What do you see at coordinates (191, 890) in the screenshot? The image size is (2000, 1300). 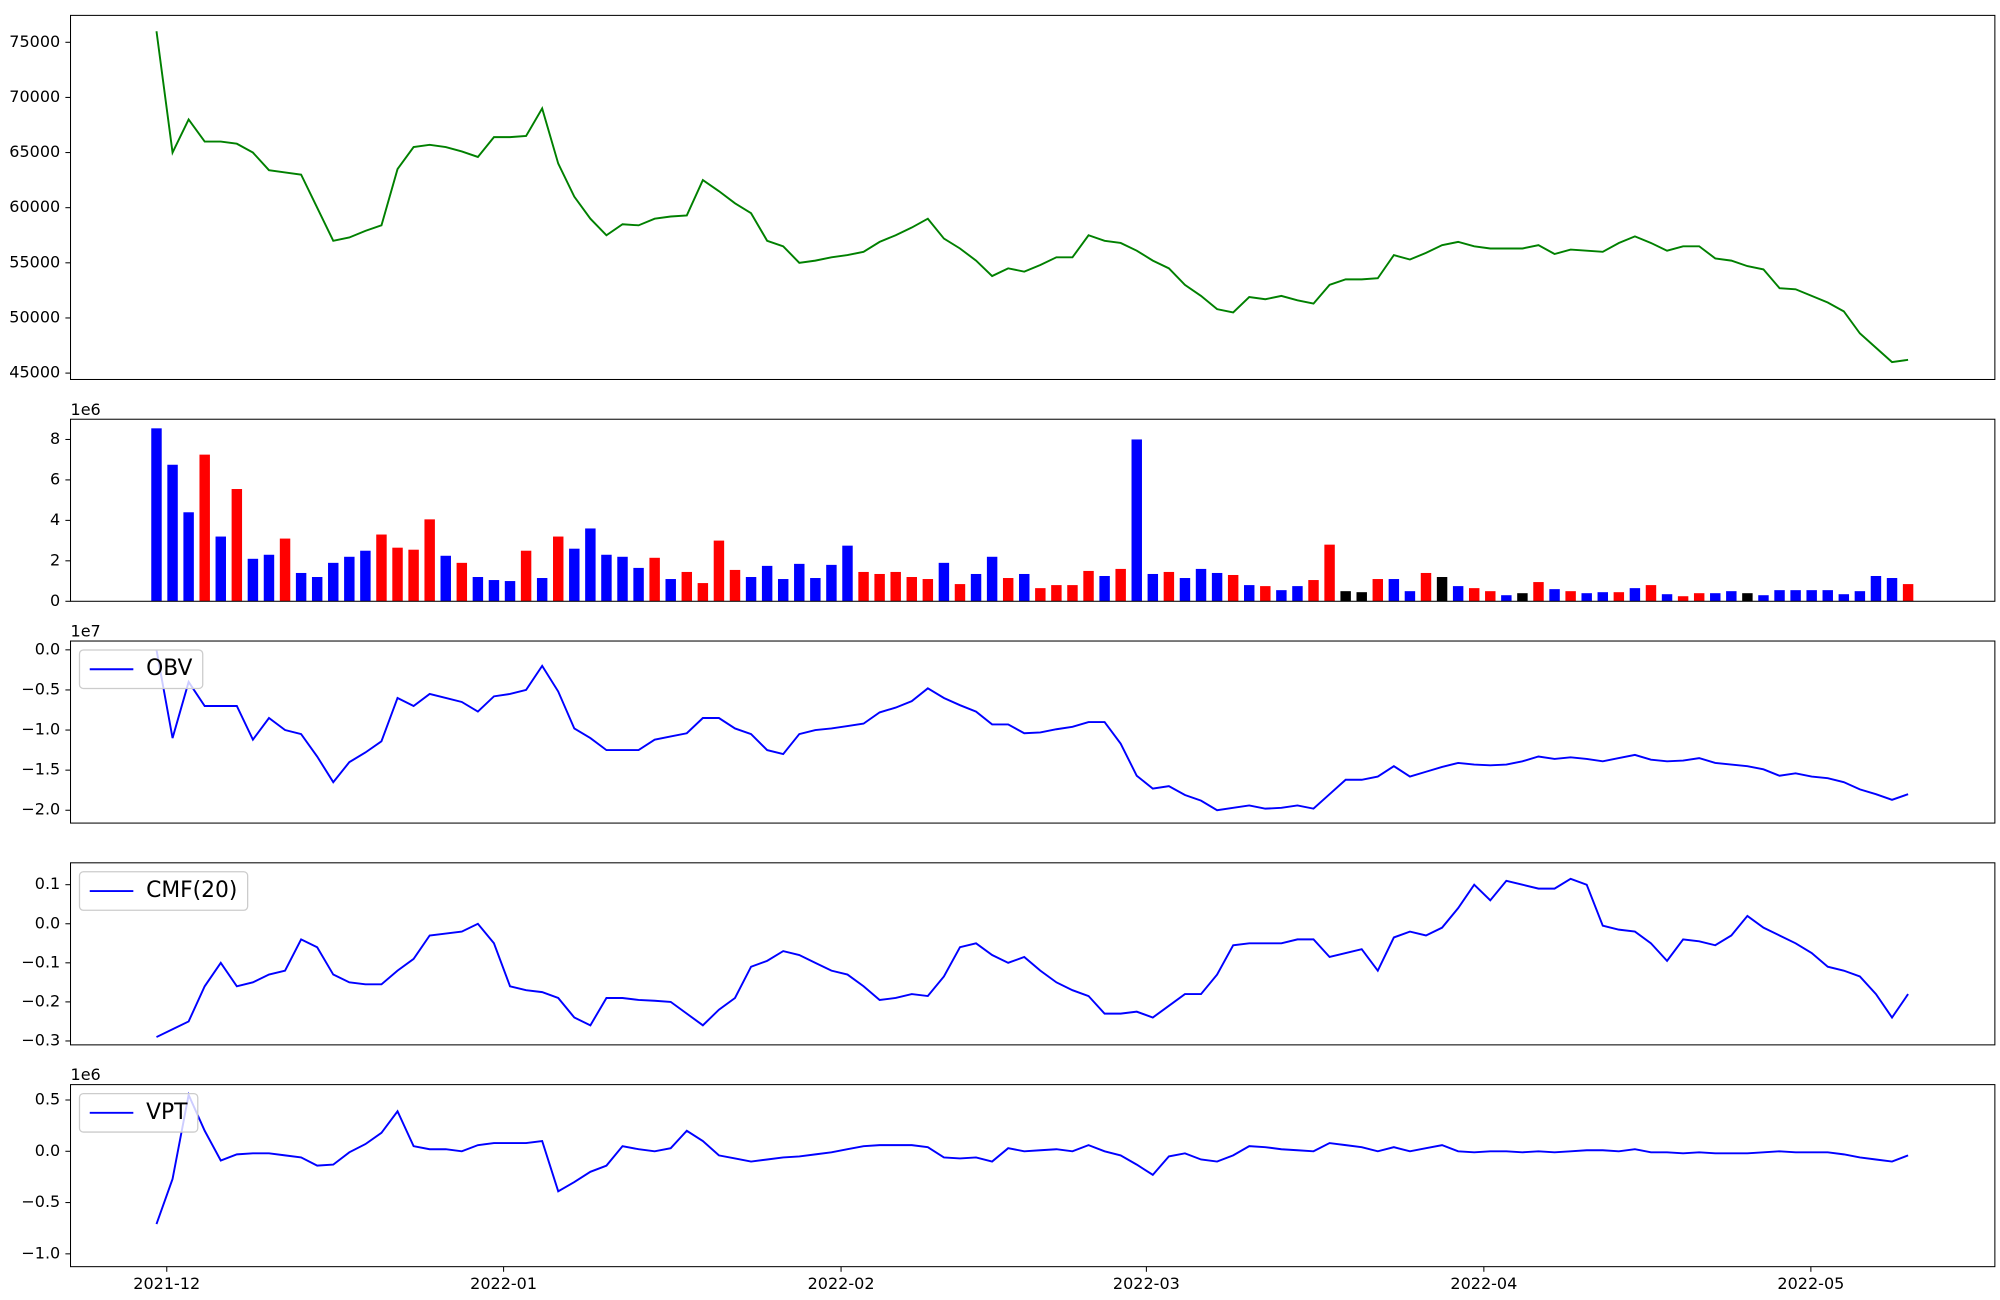 I see `legend-label: CMF(20)` at bounding box center [191, 890].